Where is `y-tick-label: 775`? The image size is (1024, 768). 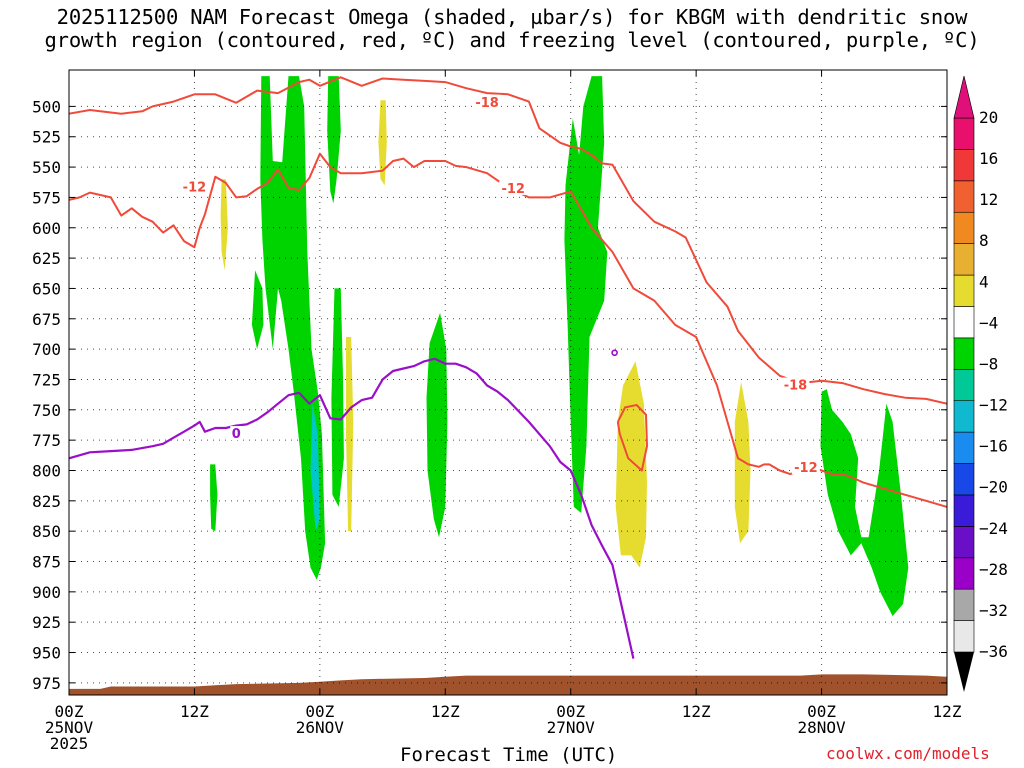
y-tick-label: 775 is located at coordinates (46, 440).